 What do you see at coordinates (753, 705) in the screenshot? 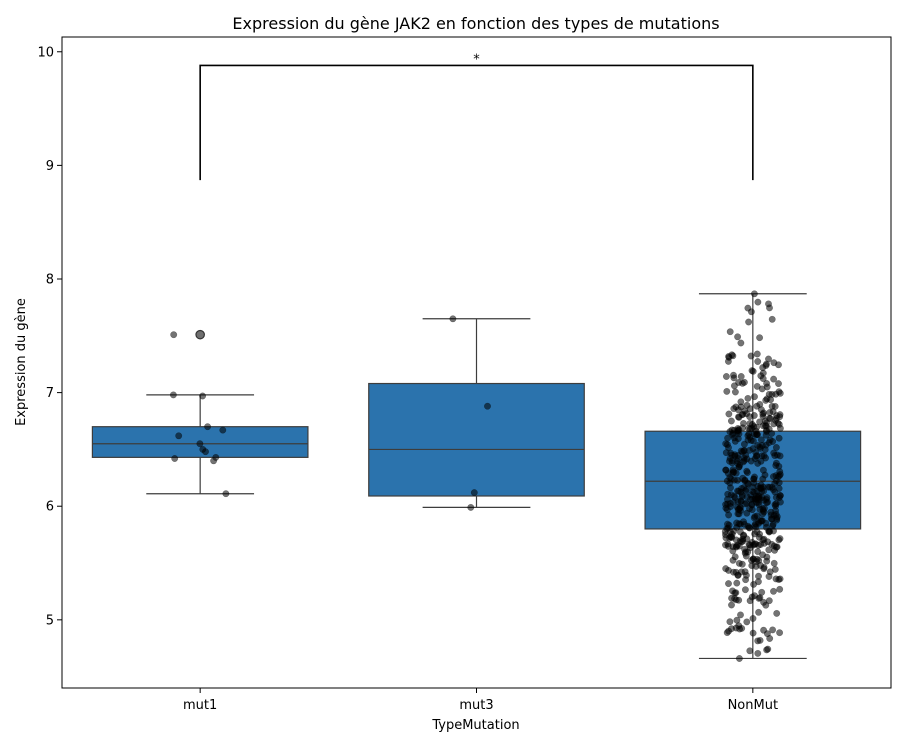
I see `x-tick-label: NonMut` at bounding box center [753, 705].